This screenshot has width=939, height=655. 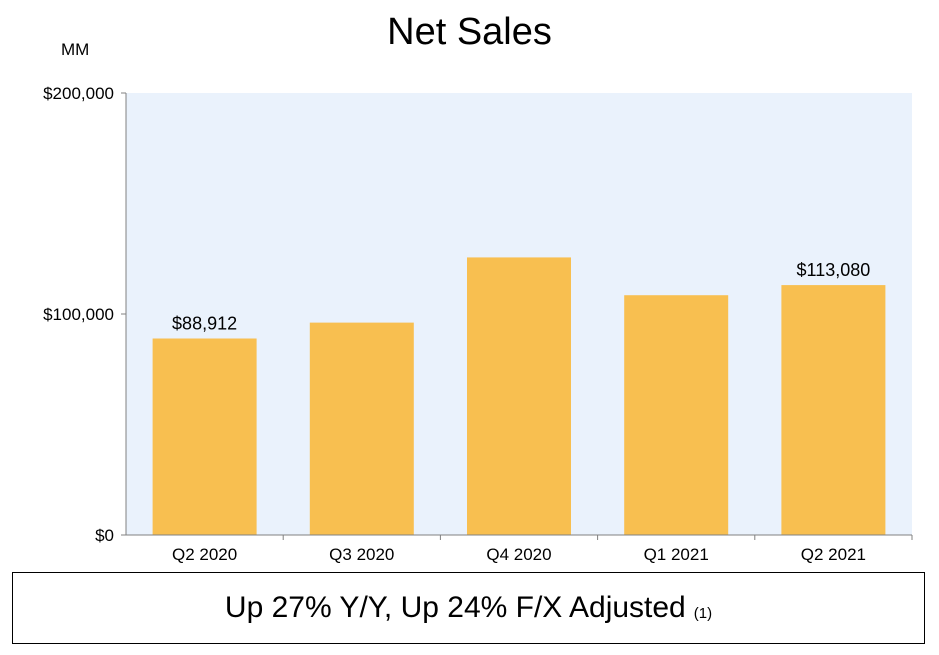 What do you see at coordinates (455, 607) in the screenshot?
I see `summary-text: Up 27% Y/Y, Up 24% F/X Adjusted` at bounding box center [455, 607].